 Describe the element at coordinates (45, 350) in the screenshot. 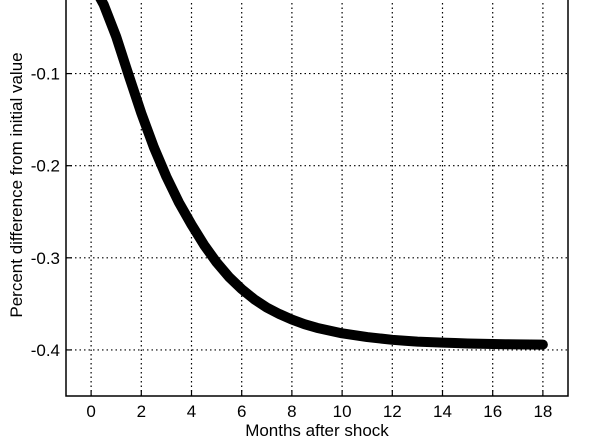

I see `y-tick-label: -0.4` at that location.